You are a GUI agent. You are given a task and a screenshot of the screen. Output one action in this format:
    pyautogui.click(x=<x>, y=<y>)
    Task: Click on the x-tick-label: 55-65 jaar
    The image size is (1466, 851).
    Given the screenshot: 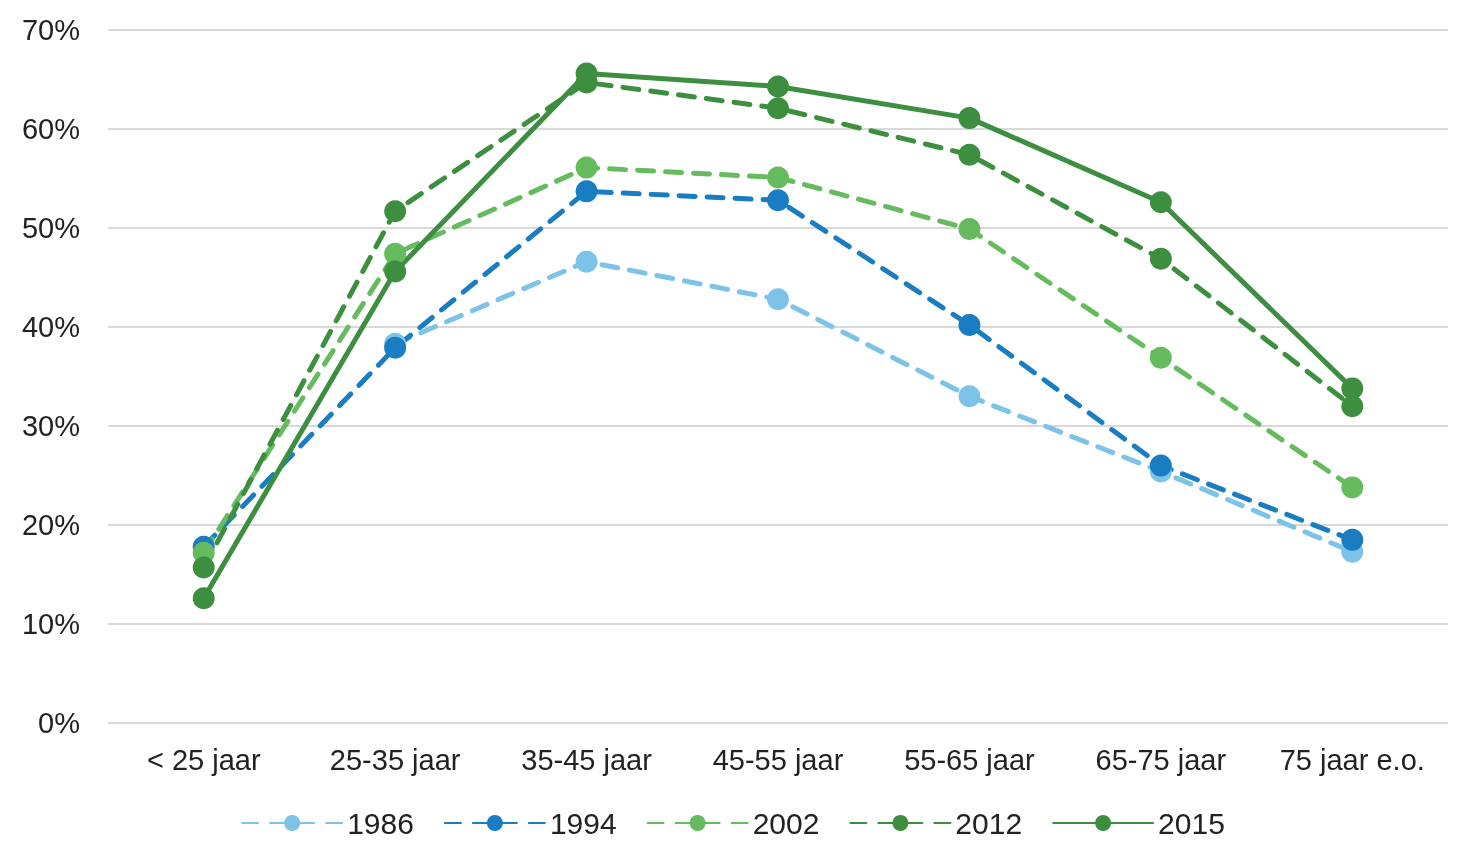 What is the action you would take?
    pyautogui.click(x=970, y=759)
    